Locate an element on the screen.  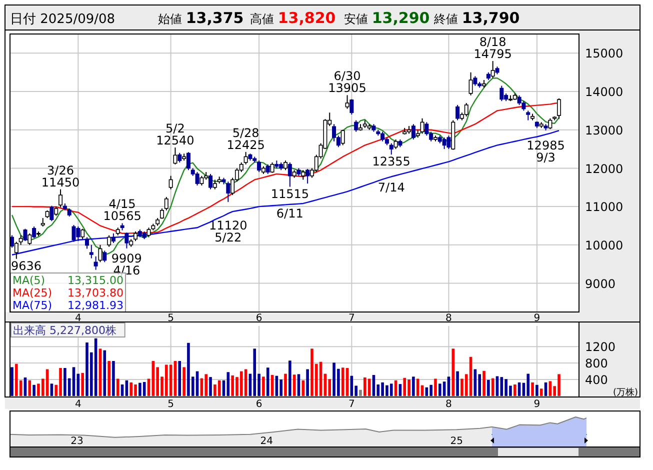
text: 安値 13,290 is located at coordinates (387, 18).